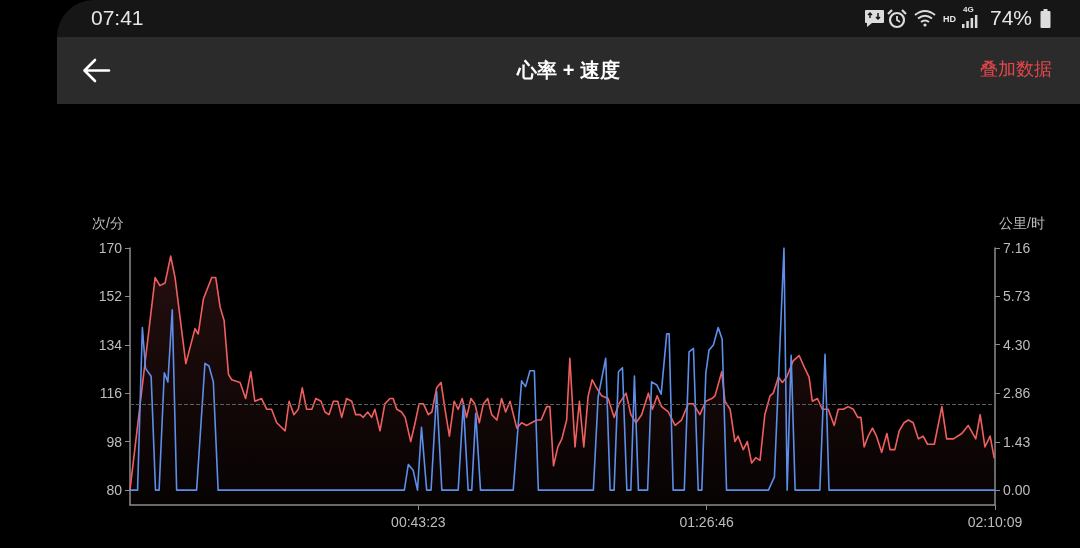 The image size is (1080, 548). Describe the element at coordinates (1011, 17) in the screenshot. I see `text: 74%` at that location.